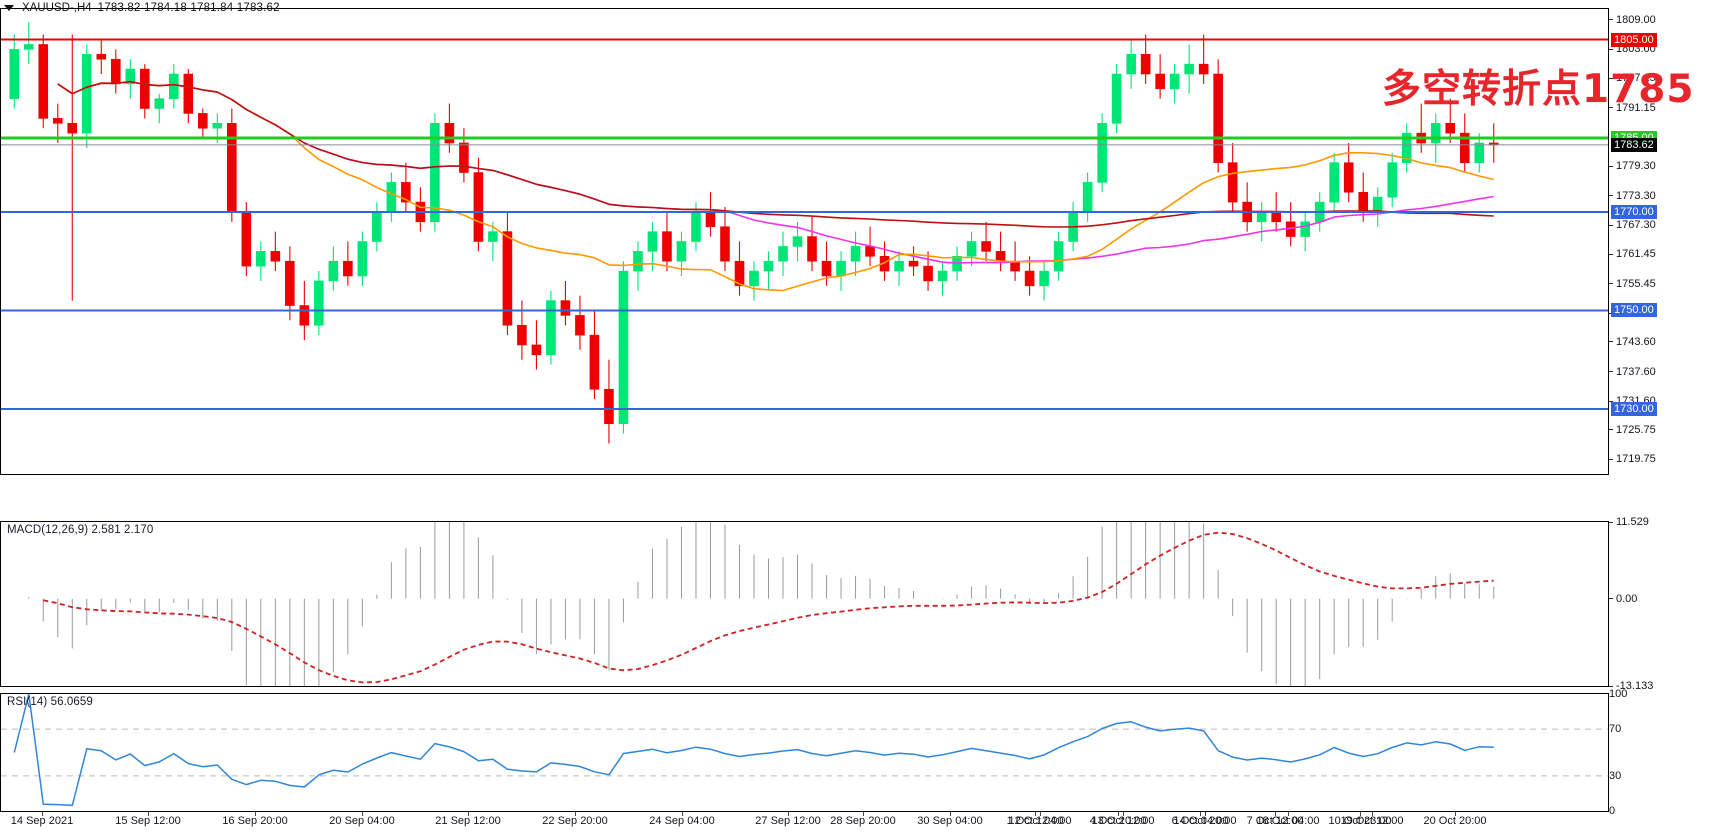  I want to click on time-axis-label: 14 Sep 2021, so click(42, 821).